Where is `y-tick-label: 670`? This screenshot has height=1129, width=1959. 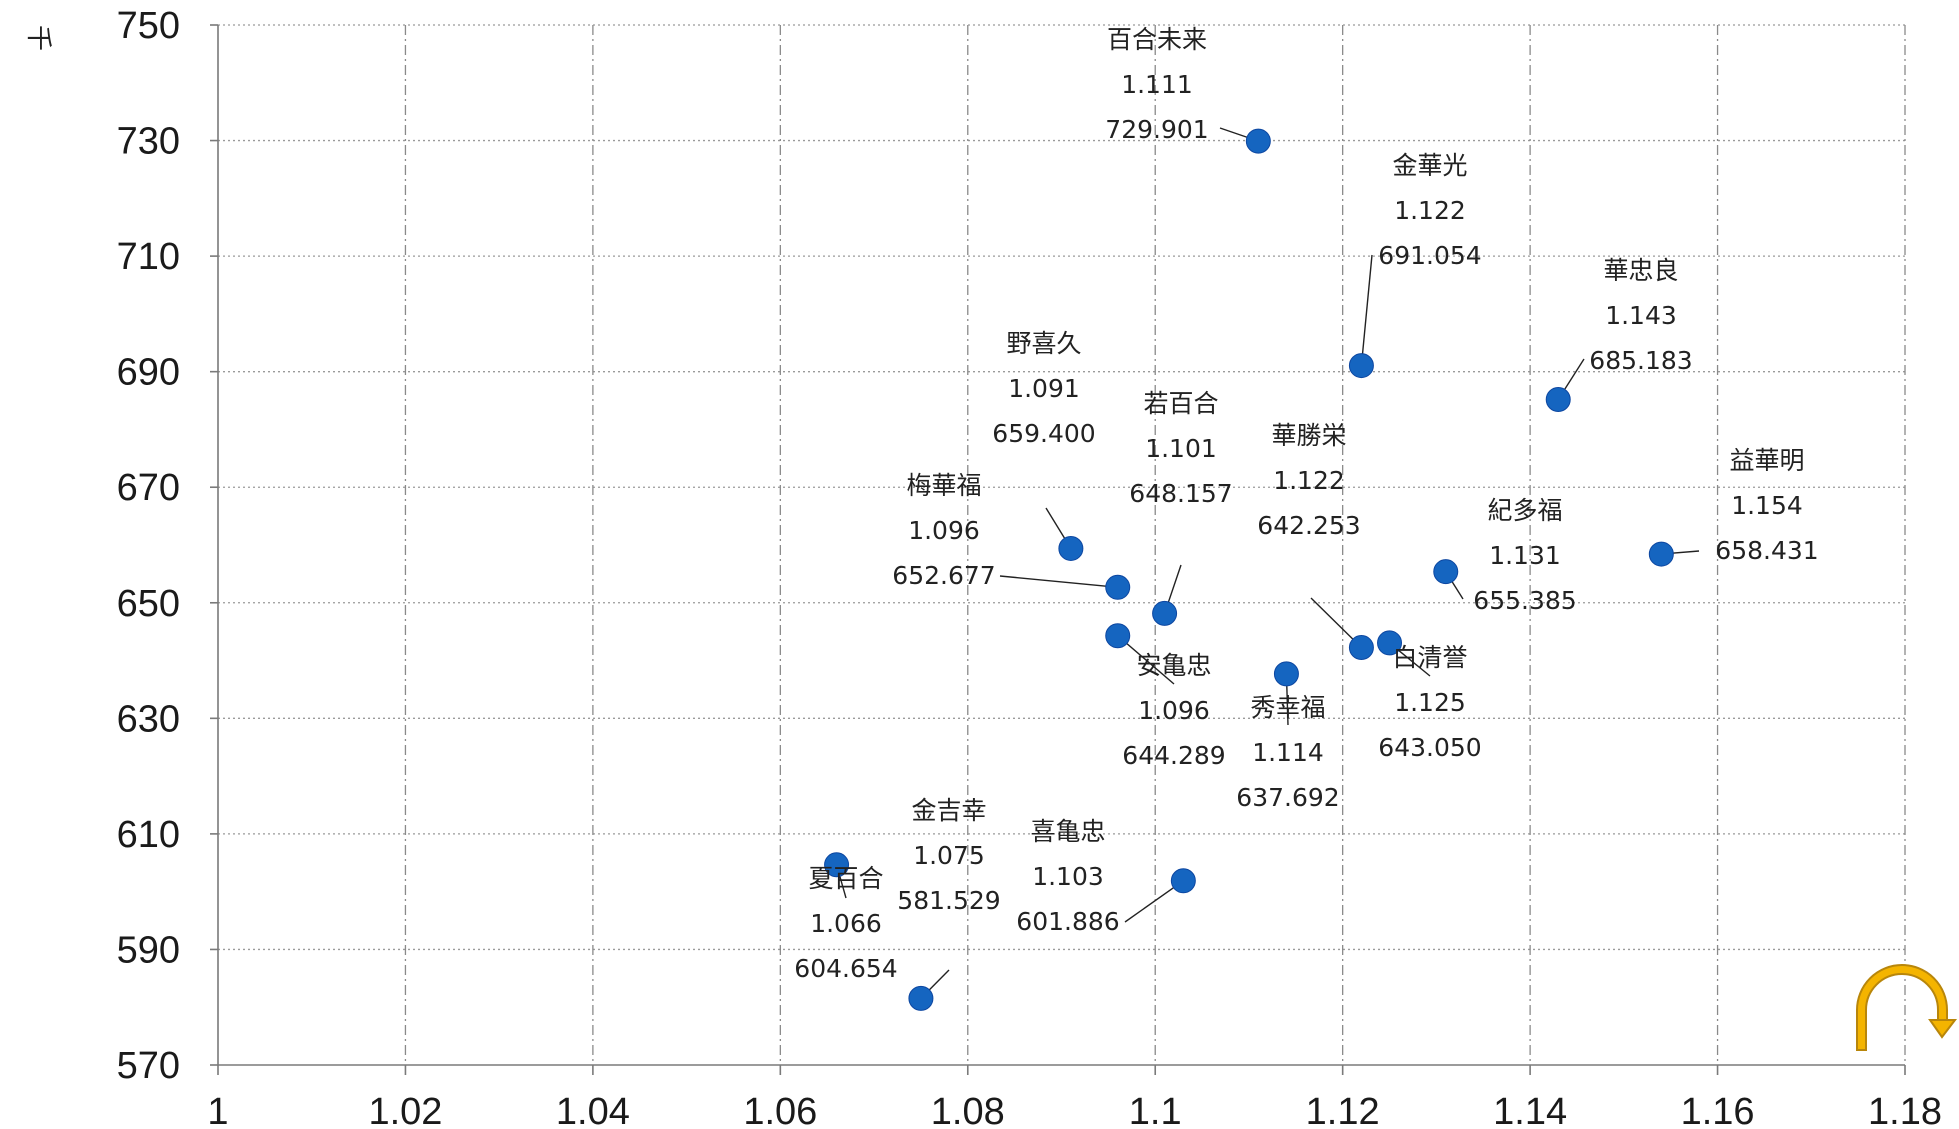
y-tick-label: 670 is located at coordinates (148, 488).